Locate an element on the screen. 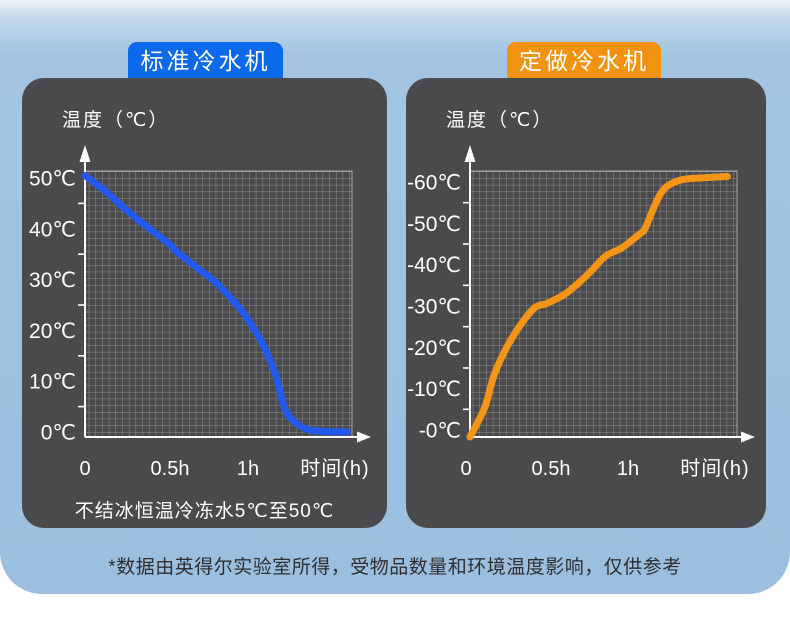  svg-text: -40℃ is located at coordinates (434, 265).